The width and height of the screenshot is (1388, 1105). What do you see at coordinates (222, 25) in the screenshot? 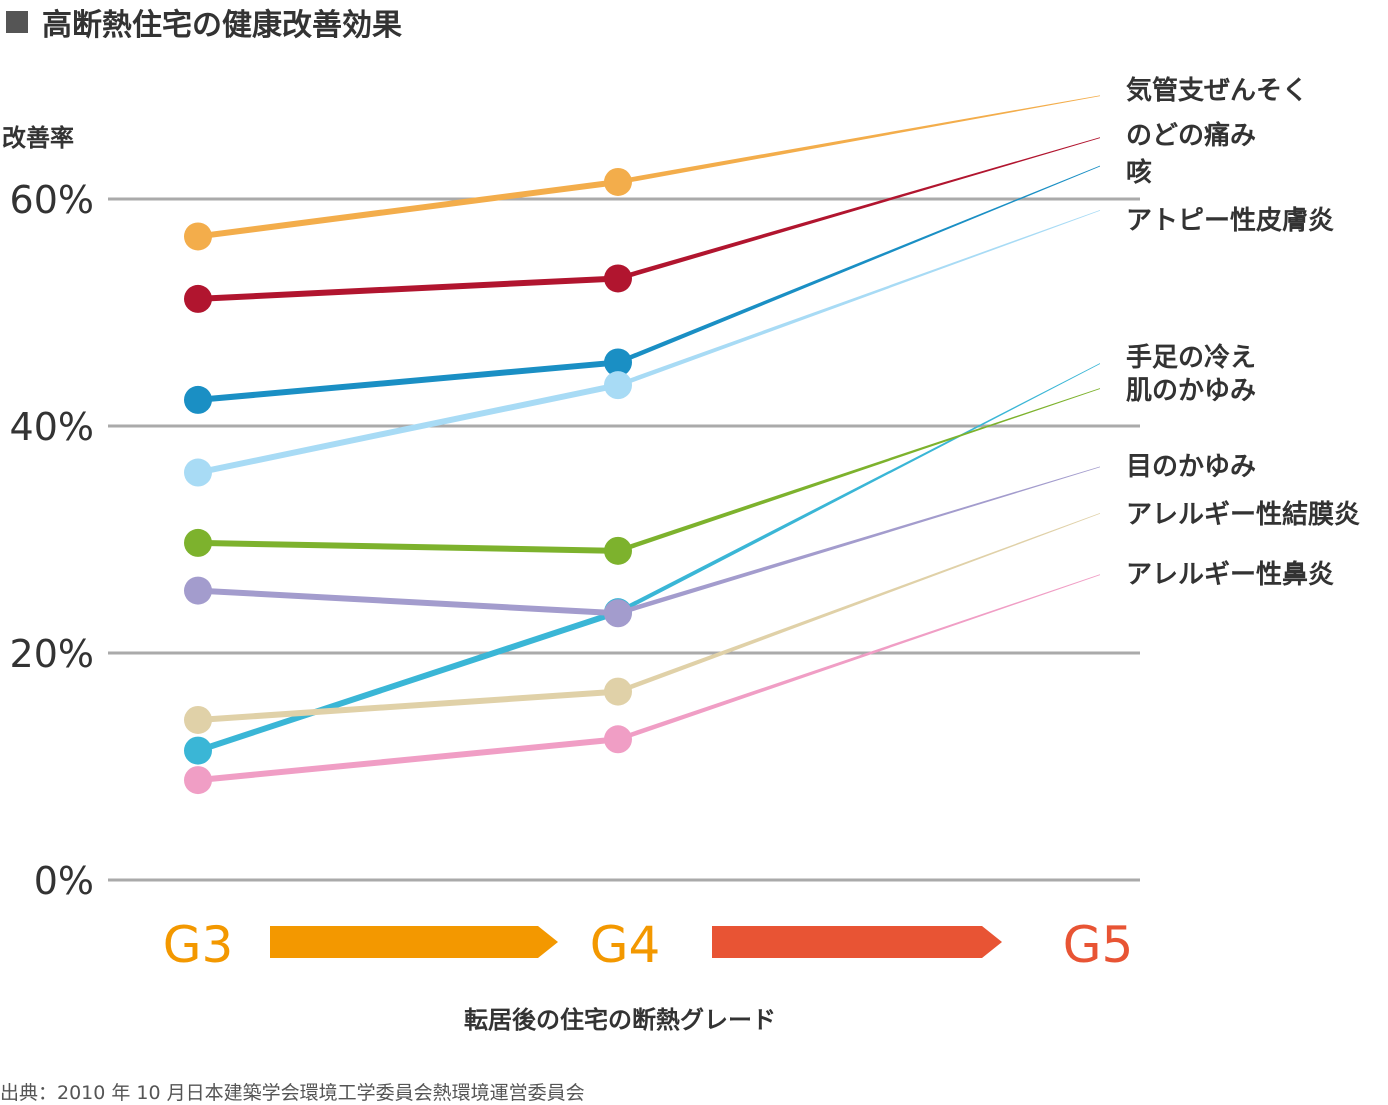
I see `chart-title-text: 高断熱住宅の健康改善効果` at bounding box center [222, 25].